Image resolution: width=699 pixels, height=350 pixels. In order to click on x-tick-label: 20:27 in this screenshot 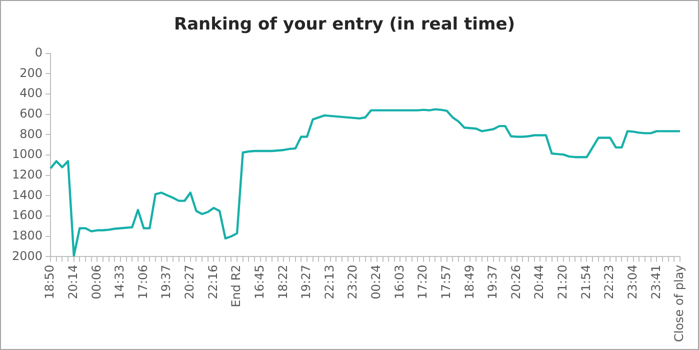, I will do `click(189, 282)`.